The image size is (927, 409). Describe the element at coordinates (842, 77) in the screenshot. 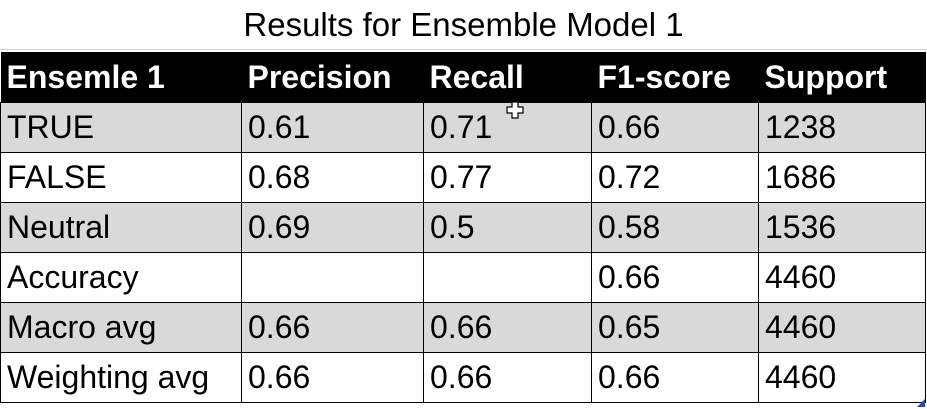

I see `header-cell-support: Support` at that location.